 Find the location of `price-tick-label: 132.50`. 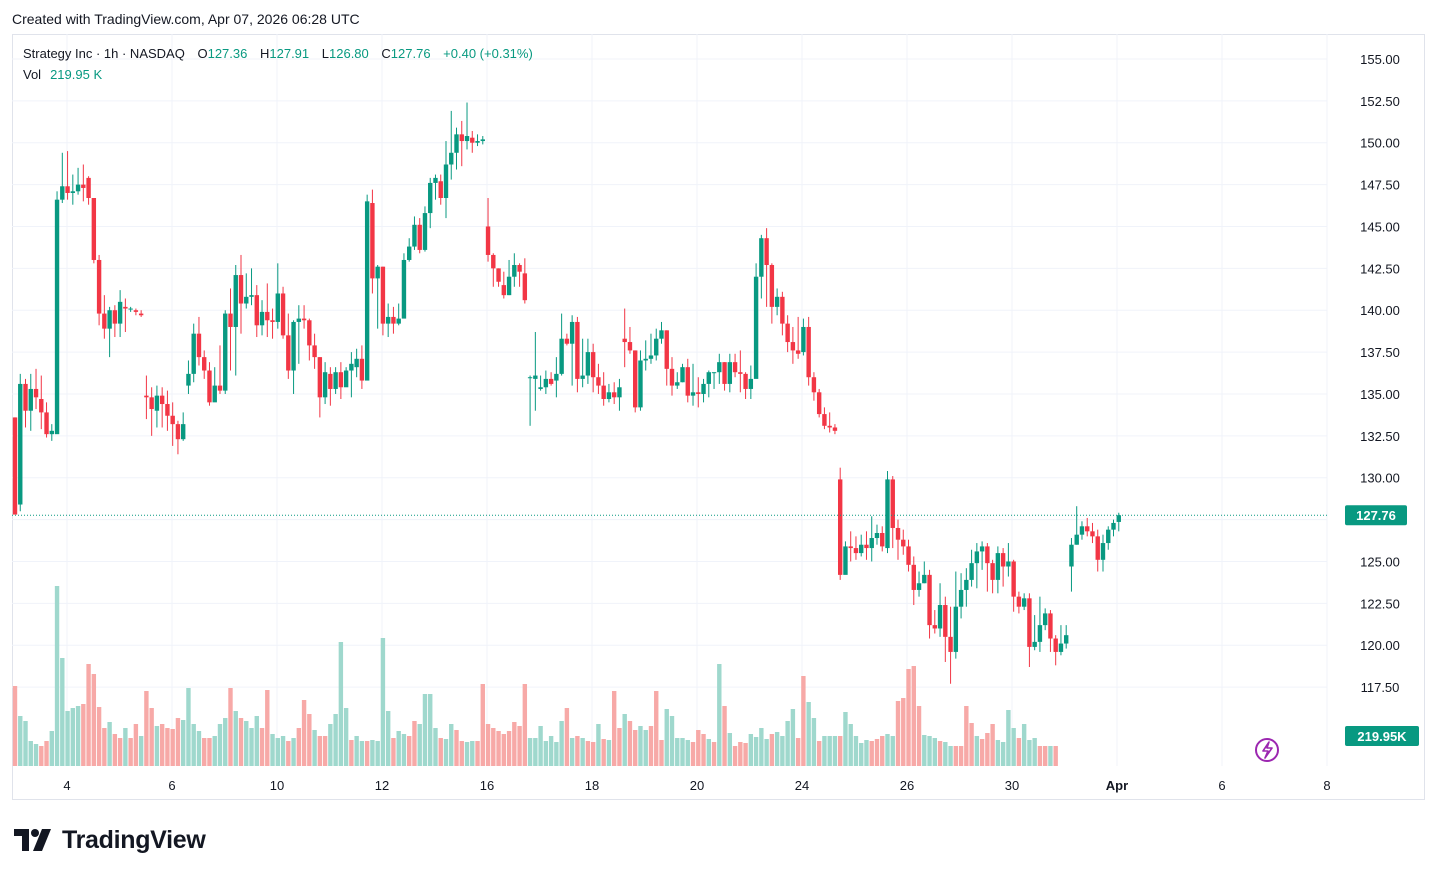

price-tick-label: 132.50 is located at coordinates (1380, 436).